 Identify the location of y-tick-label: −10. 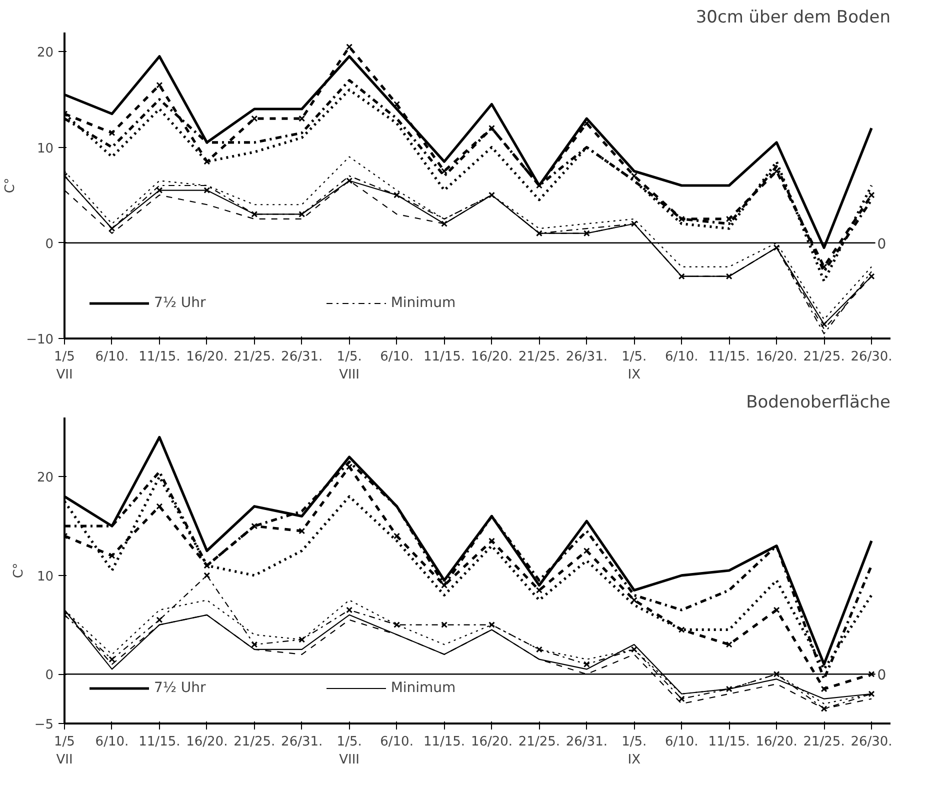
(40, 340).